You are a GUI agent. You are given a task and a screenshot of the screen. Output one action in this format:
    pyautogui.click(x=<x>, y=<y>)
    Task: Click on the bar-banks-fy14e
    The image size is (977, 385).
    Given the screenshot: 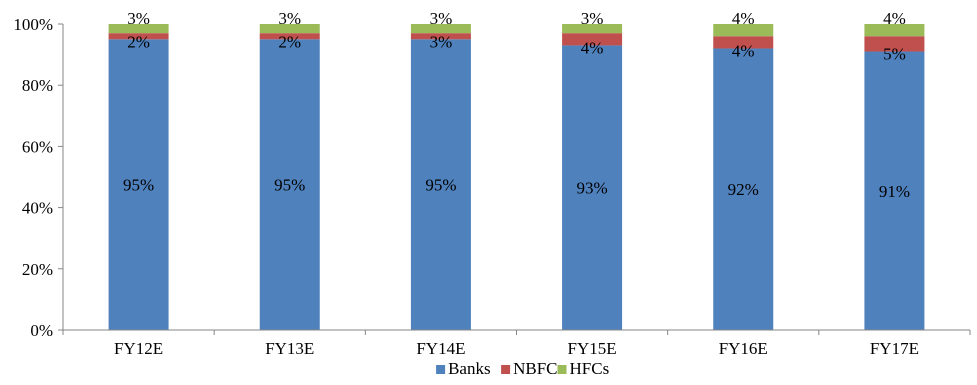 What is the action you would take?
    pyautogui.click(x=440, y=185)
    